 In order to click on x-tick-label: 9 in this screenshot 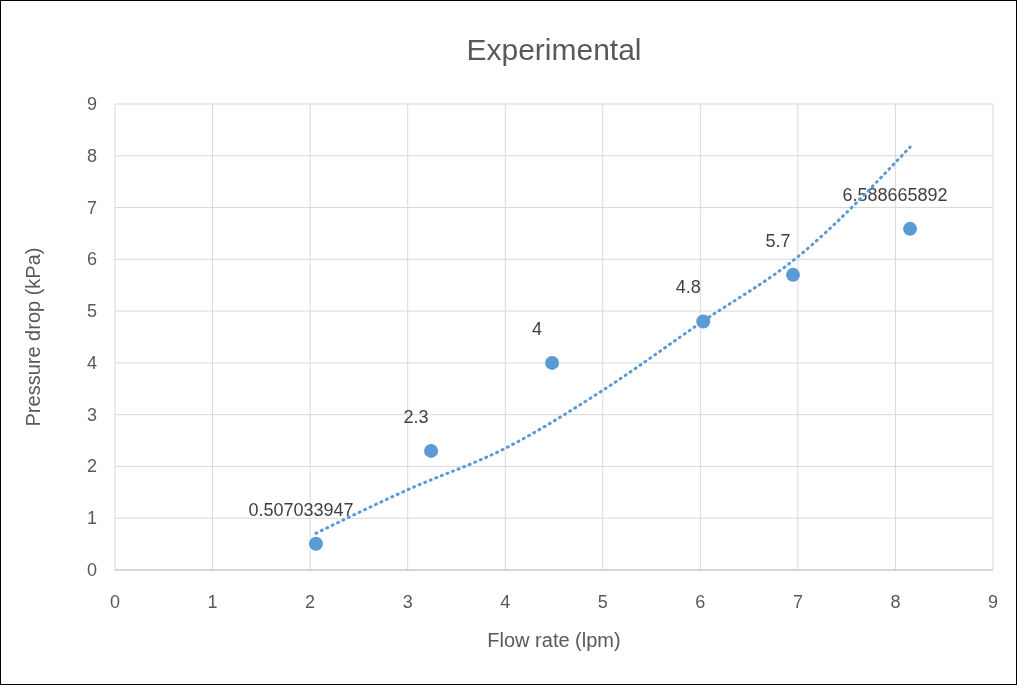, I will do `click(993, 602)`.